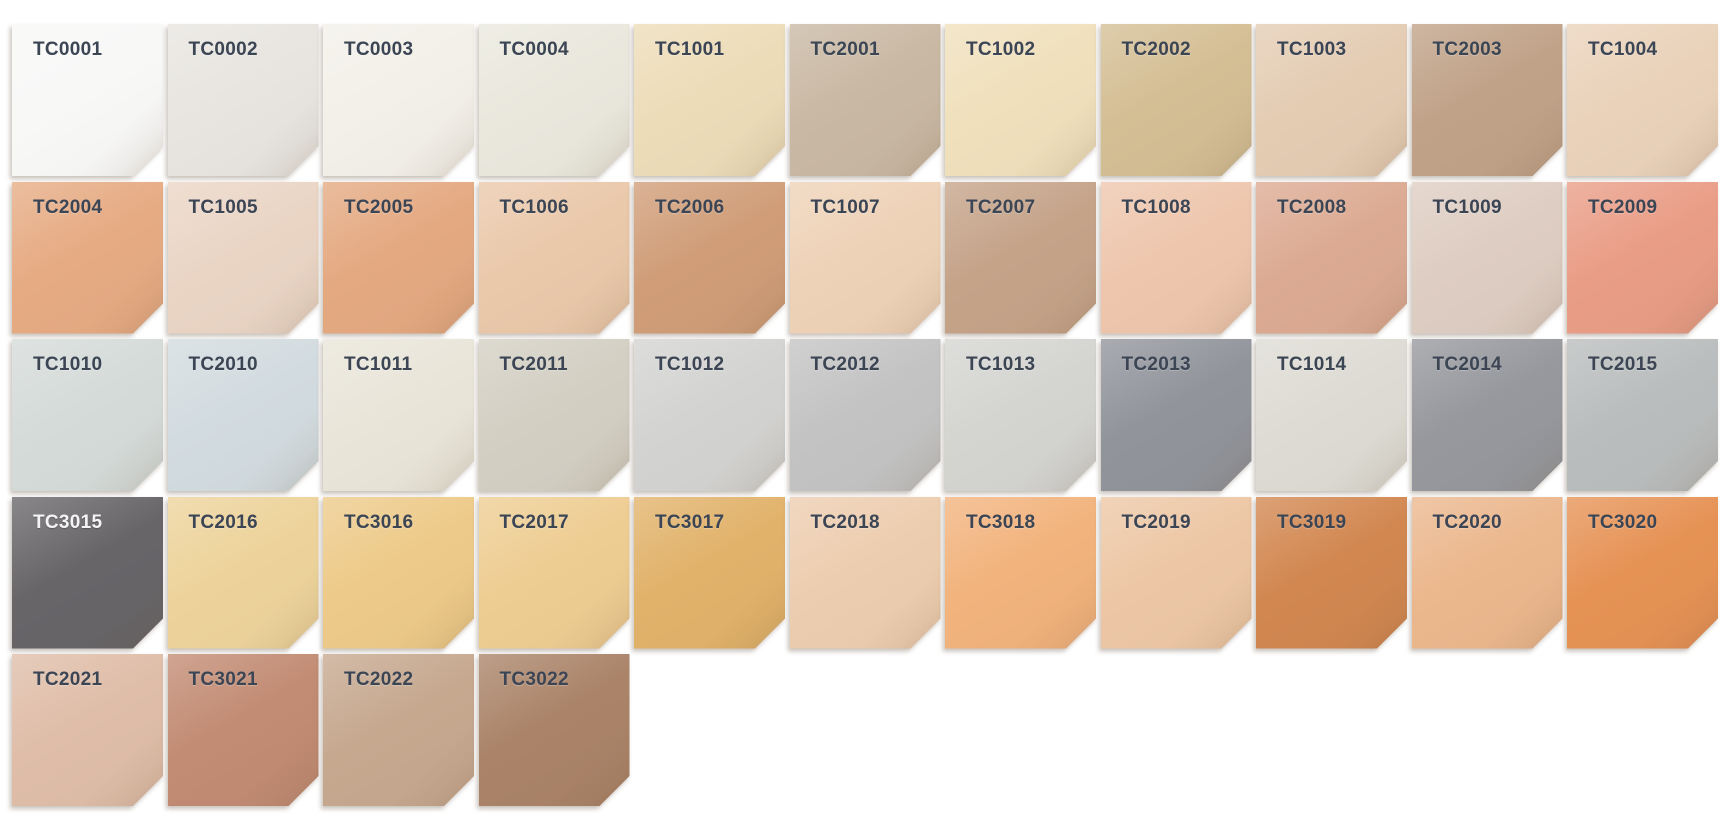 The width and height of the screenshot is (1734, 828). I want to click on swatch-color-area: TC3015, so click(87, 573).